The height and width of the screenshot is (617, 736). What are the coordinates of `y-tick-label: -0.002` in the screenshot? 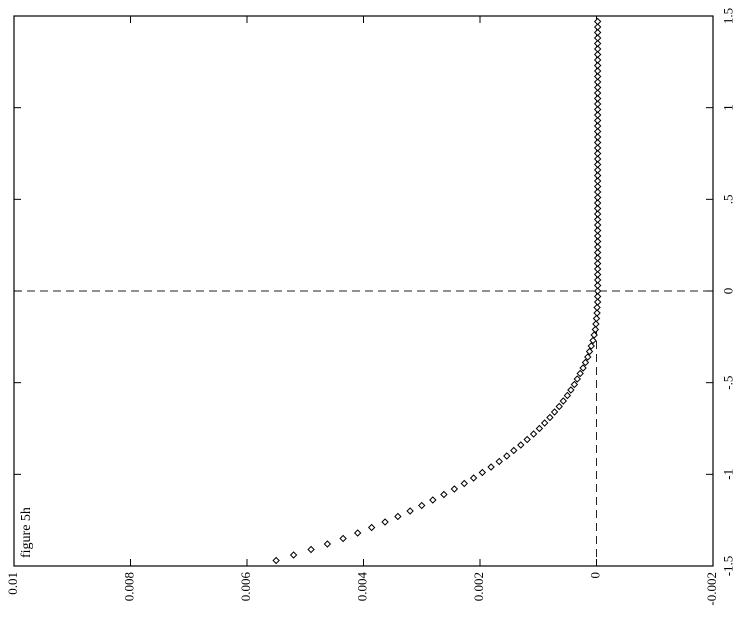 It's located at (711, 589).